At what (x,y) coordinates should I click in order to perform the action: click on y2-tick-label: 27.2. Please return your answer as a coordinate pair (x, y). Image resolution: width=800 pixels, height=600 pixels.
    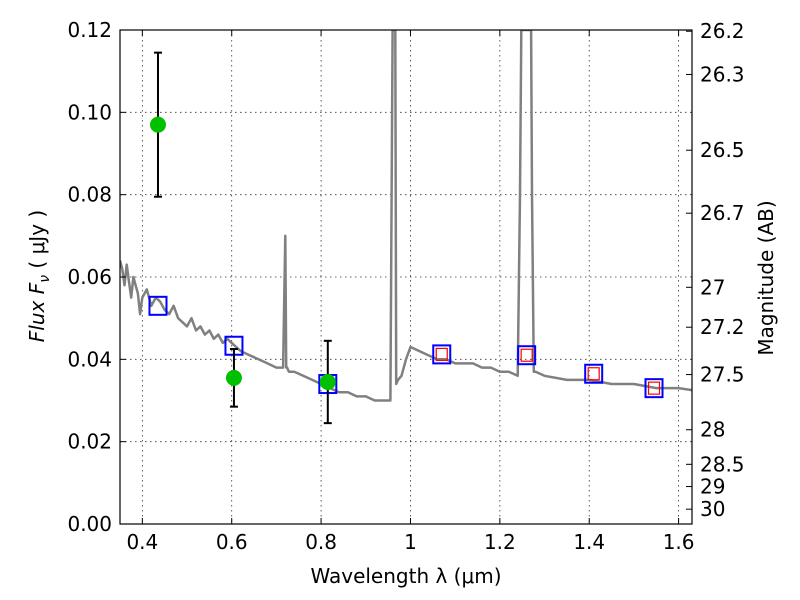
    Looking at the image, I should click on (722, 327).